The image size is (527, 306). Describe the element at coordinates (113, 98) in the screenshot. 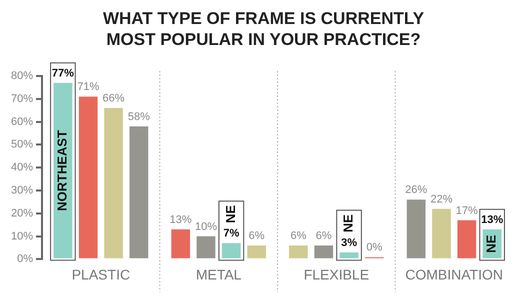

I see `data-label: 66%` at that location.